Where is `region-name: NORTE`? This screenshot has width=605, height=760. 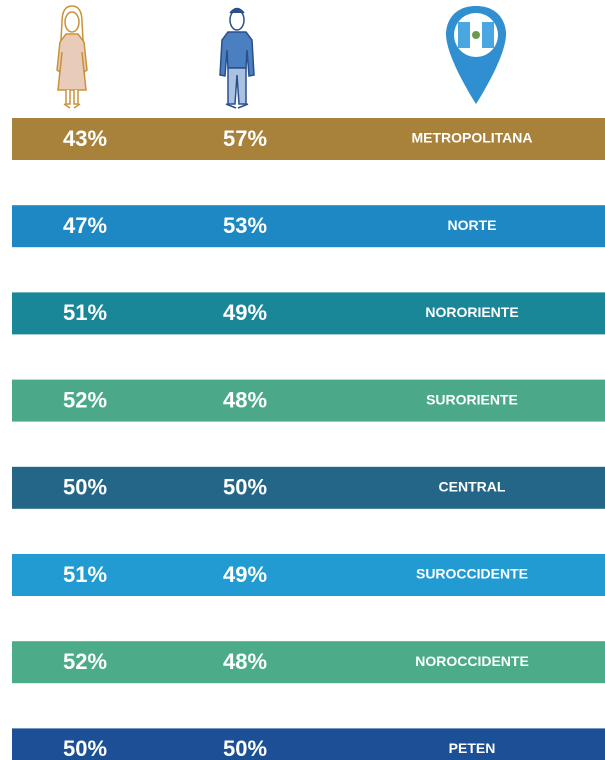 region-name: NORTE is located at coordinates (472, 225).